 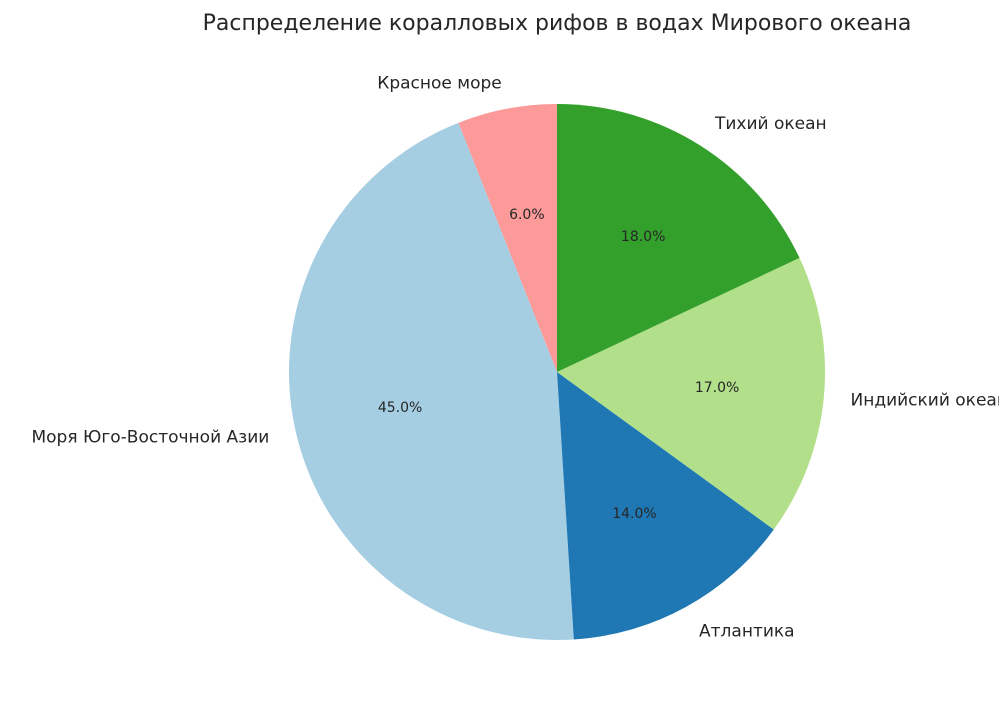 I want to click on slice-percent-label: 14.0%, so click(x=634, y=514).